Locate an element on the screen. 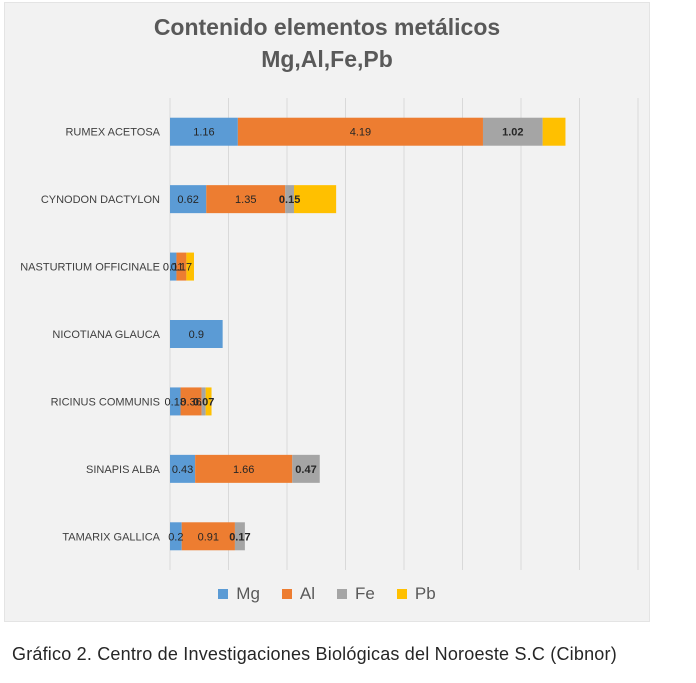 The image size is (696, 683). legend: Mg Al Fe Pb is located at coordinates (327, 594).